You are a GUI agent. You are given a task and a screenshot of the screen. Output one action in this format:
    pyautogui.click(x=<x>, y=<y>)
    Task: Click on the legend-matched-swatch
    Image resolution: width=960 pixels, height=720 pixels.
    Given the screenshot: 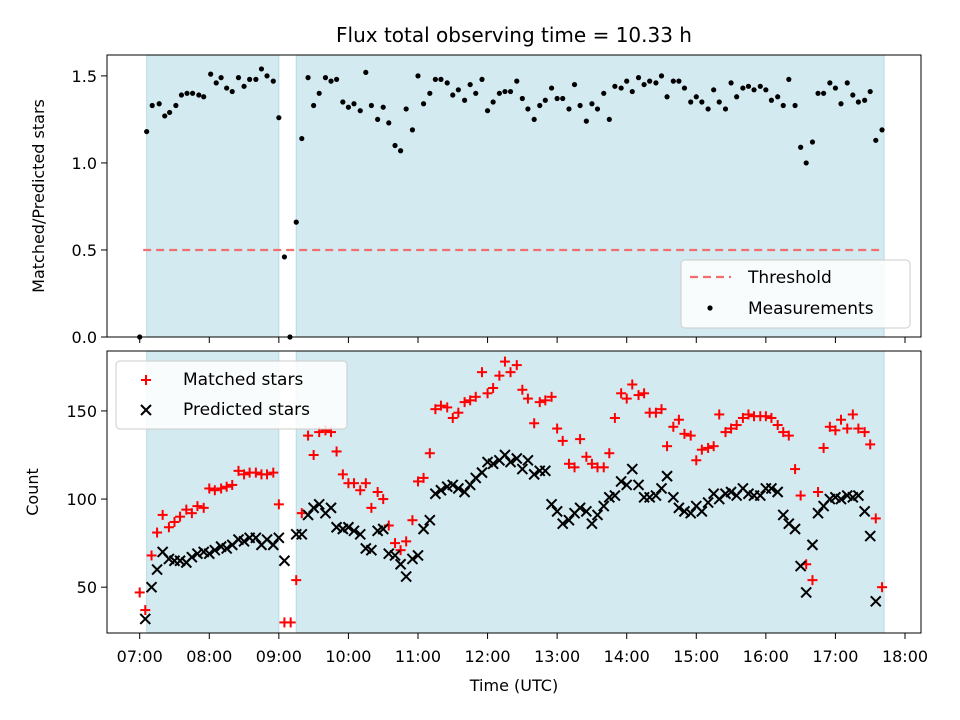 What is the action you would take?
    pyautogui.click(x=146, y=380)
    